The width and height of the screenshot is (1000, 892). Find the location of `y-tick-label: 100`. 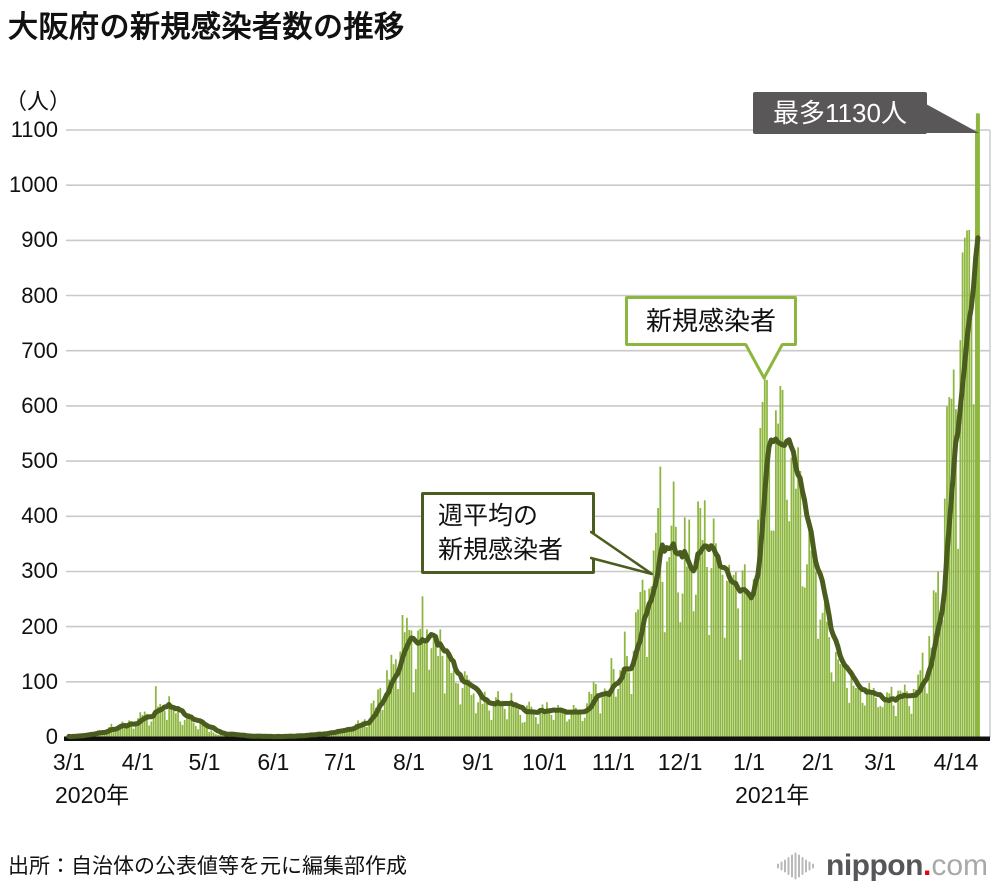

y-tick-label: 100 is located at coordinates (39, 681).